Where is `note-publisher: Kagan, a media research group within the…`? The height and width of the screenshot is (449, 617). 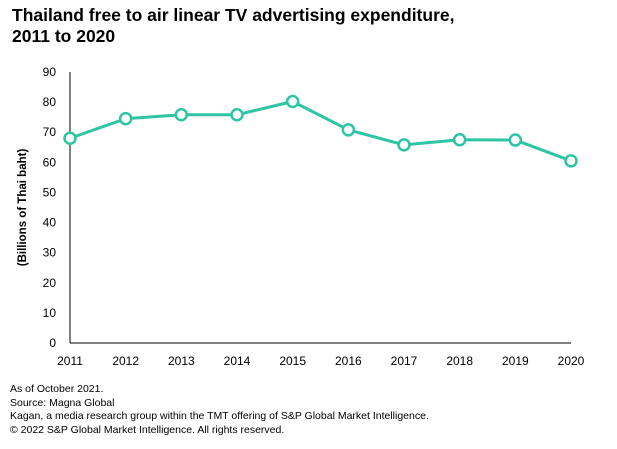 note-publisher: Kagan, a media research group within the… is located at coordinates (219, 416).